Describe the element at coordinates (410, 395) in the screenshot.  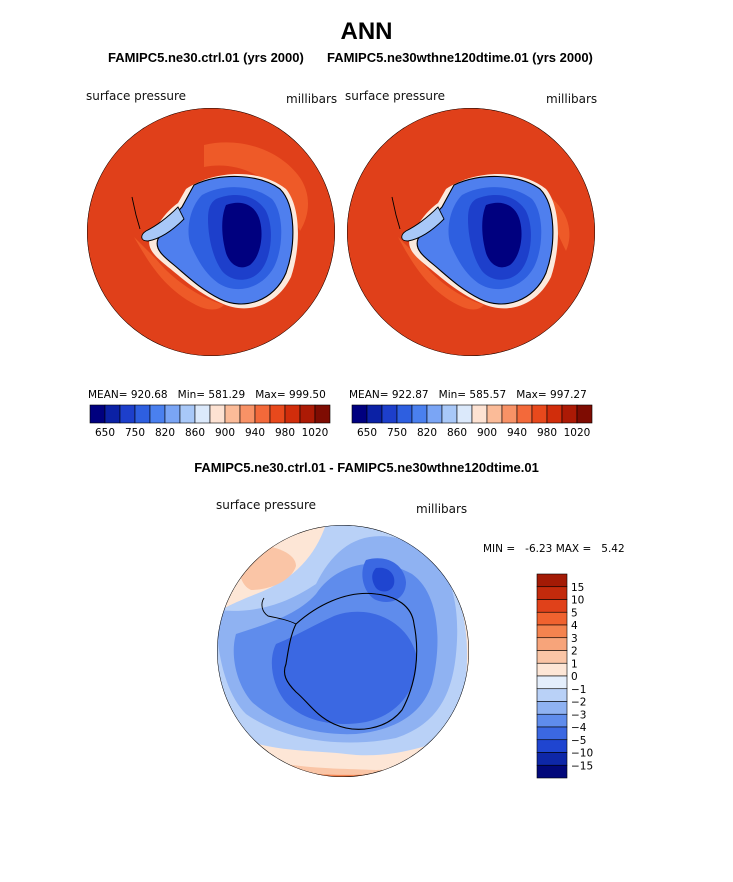
I see `test-mean-value: 922.87` at that location.